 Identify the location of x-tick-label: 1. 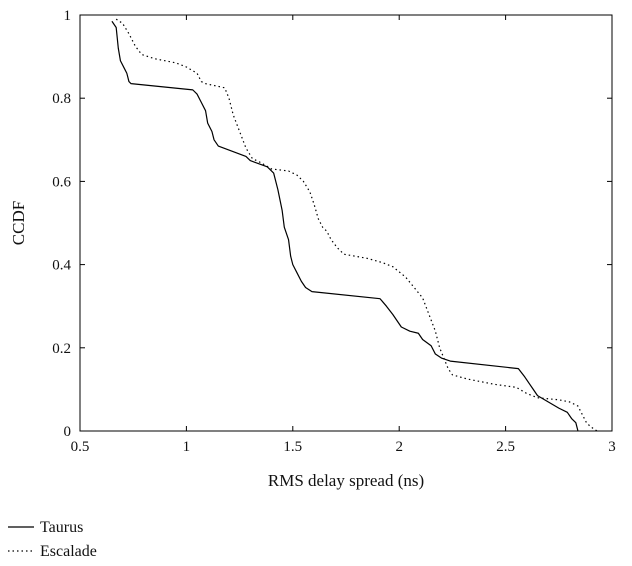
(187, 447).